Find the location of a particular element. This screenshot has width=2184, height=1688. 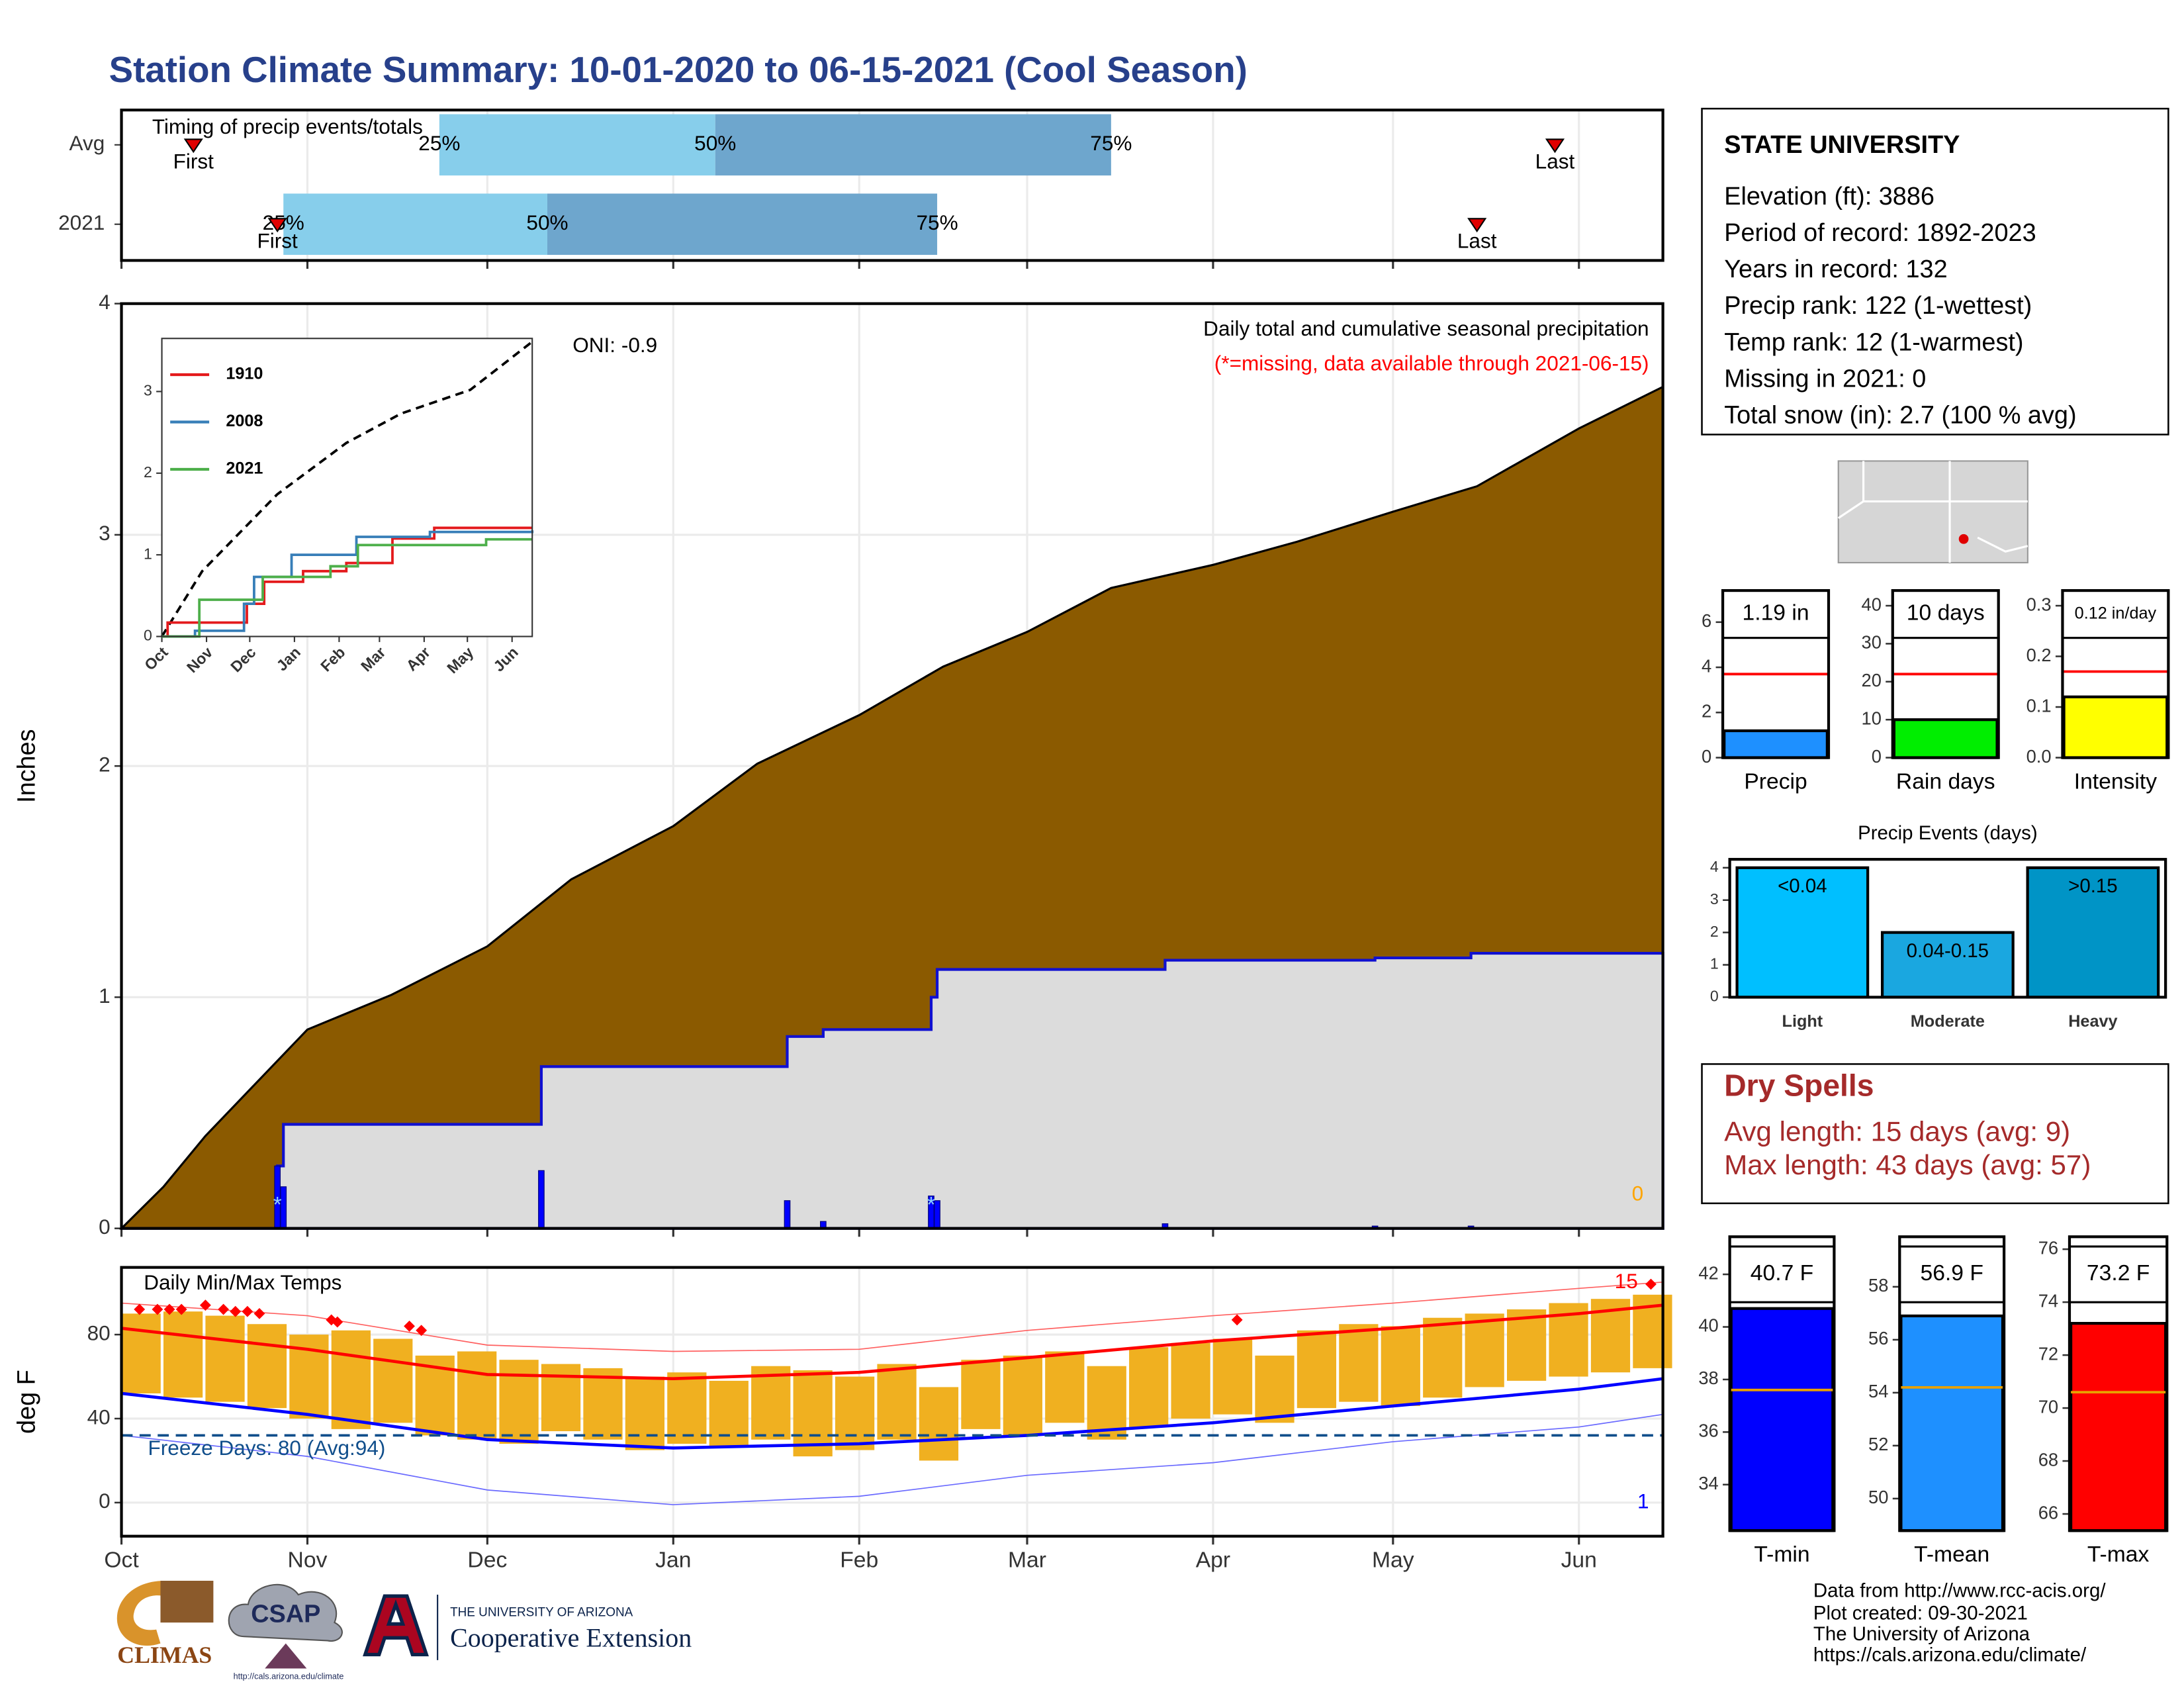

category-label: Intensity is located at coordinates (2116, 781).